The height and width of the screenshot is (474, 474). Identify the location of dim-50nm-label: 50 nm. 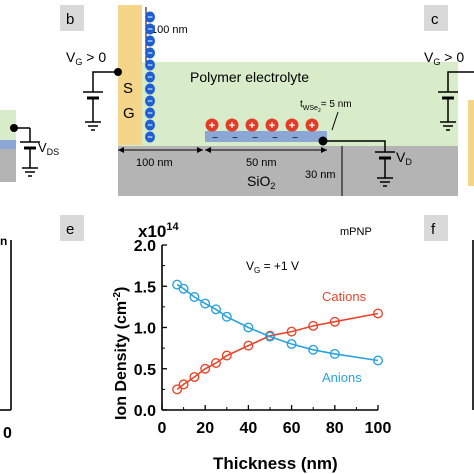
(261, 163).